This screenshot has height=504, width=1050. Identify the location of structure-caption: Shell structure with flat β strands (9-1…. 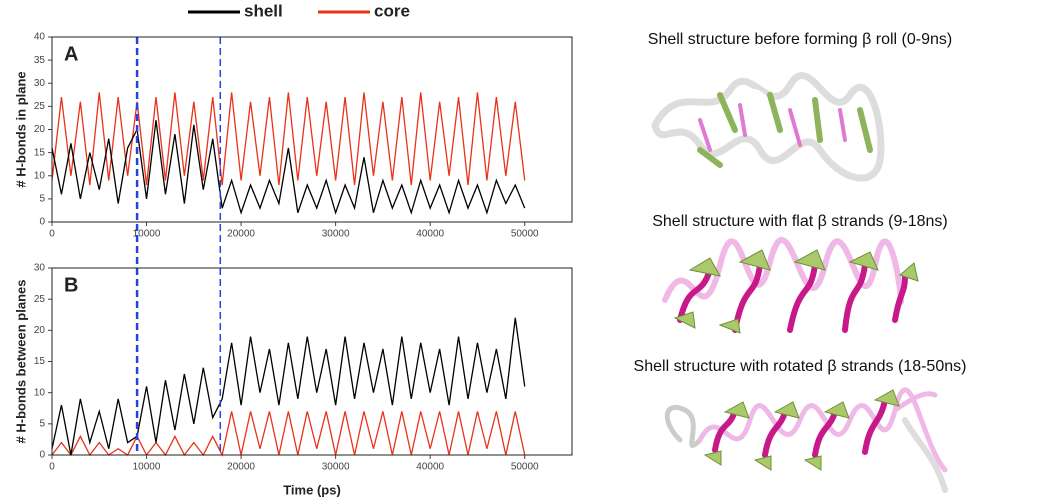
(800, 221).